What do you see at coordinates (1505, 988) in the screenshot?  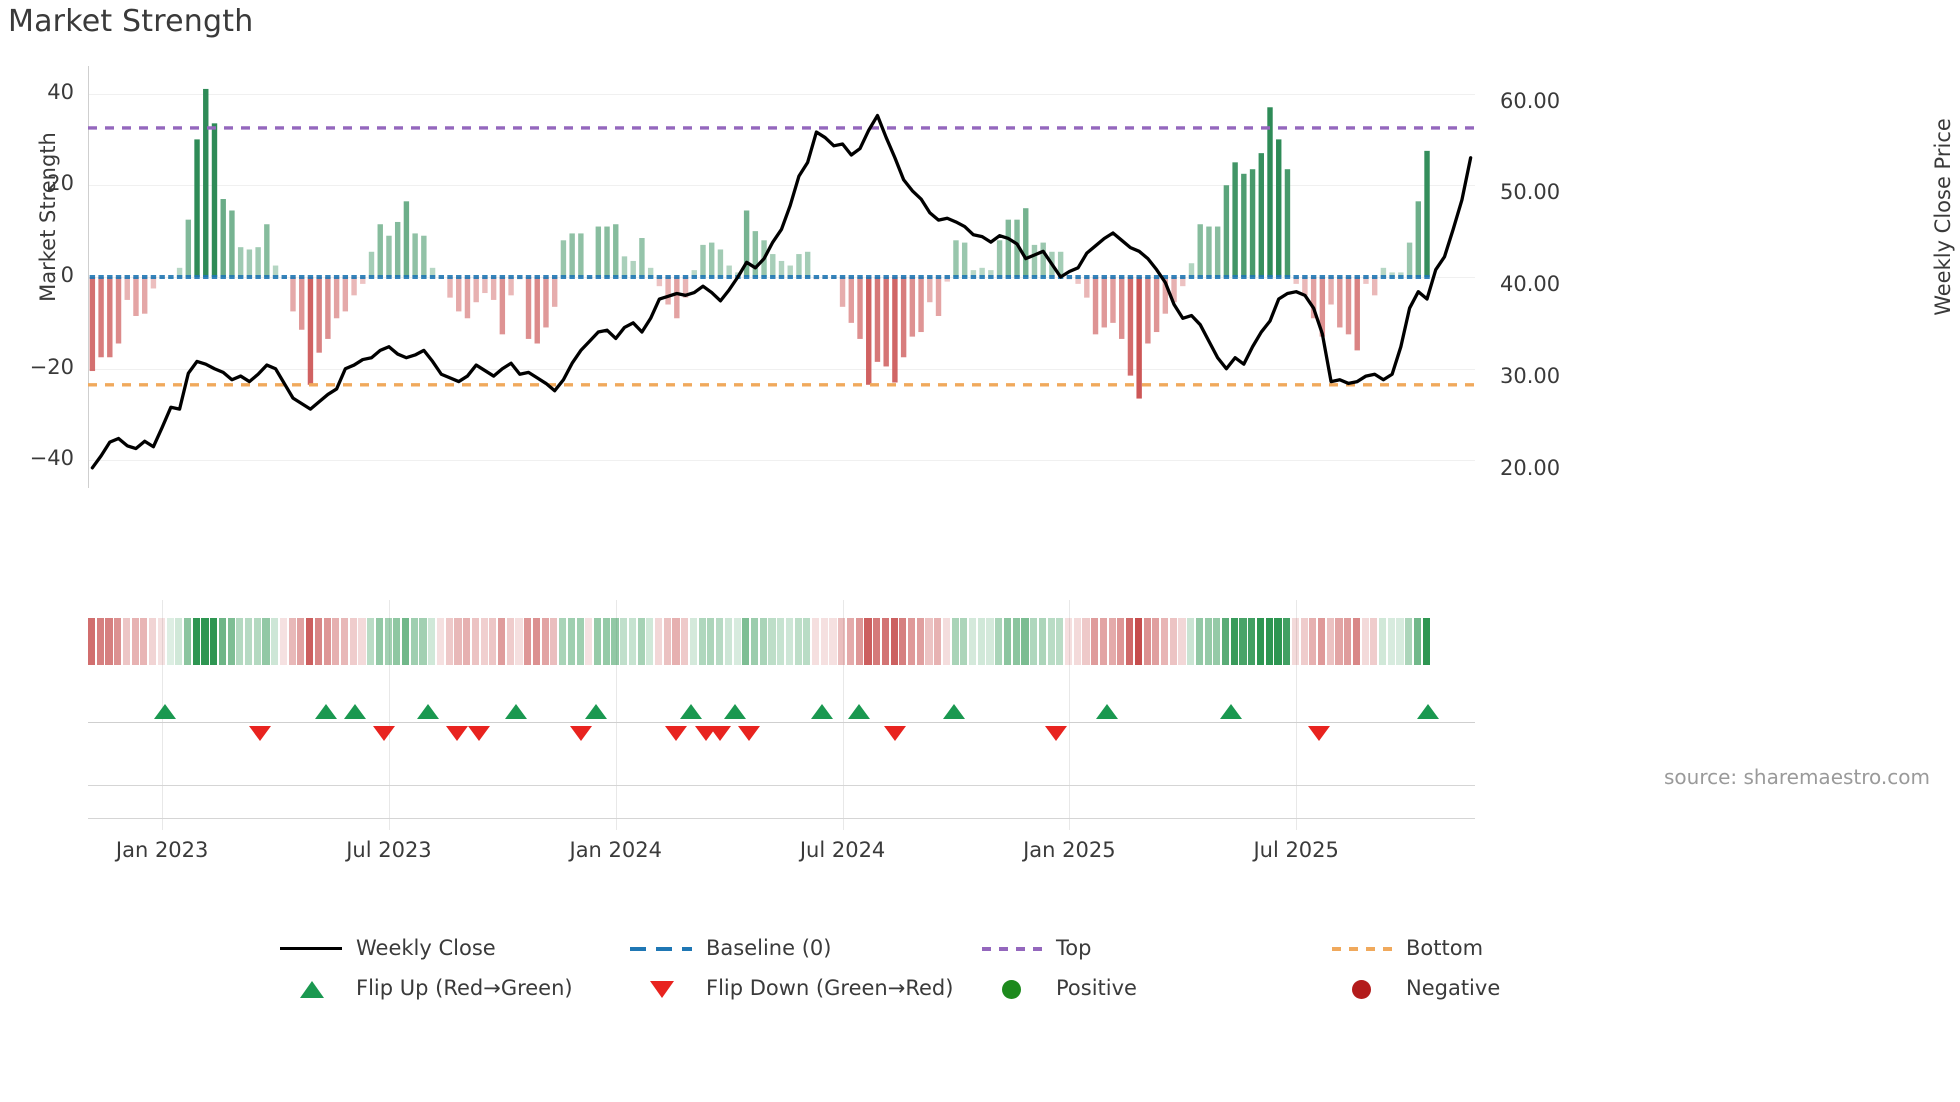 I see `legend-item-negative: Negative` at bounding box center [1505, 988].